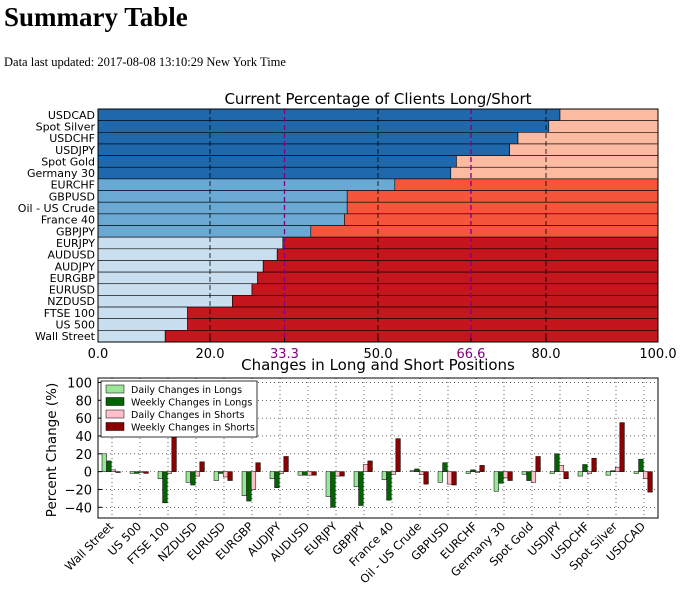  I want to click on y-tick-label: −40, so click(78, 508).